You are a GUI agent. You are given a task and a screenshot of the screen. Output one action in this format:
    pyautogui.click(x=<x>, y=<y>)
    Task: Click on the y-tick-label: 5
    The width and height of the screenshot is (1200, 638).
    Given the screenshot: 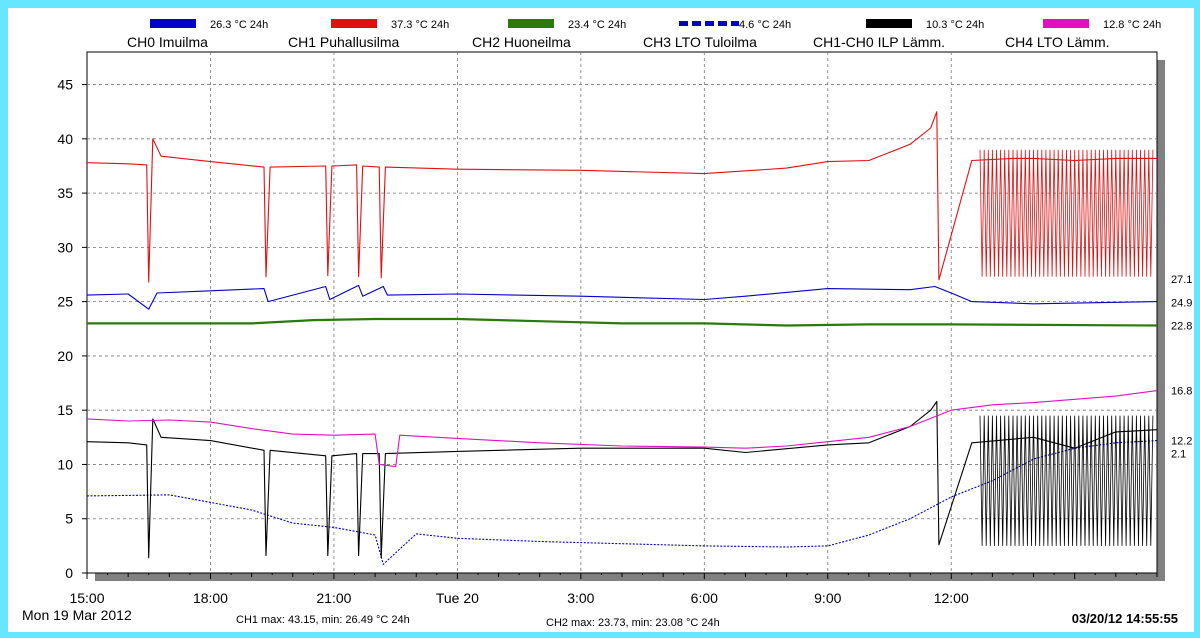 What is the action you would take?
    pyautogui.click(x=69, y=519)
    